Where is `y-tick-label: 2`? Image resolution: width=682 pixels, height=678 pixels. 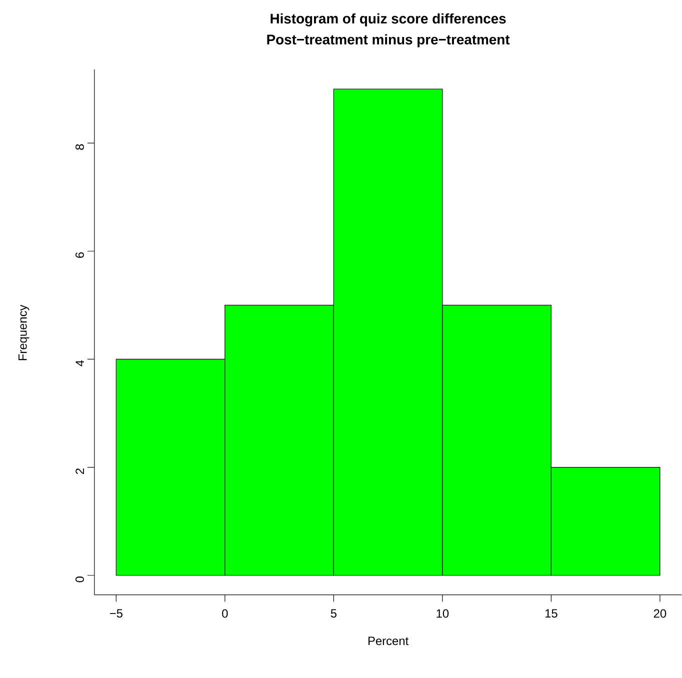 y-tick-label: 2 is located at coordinates (80, 471).